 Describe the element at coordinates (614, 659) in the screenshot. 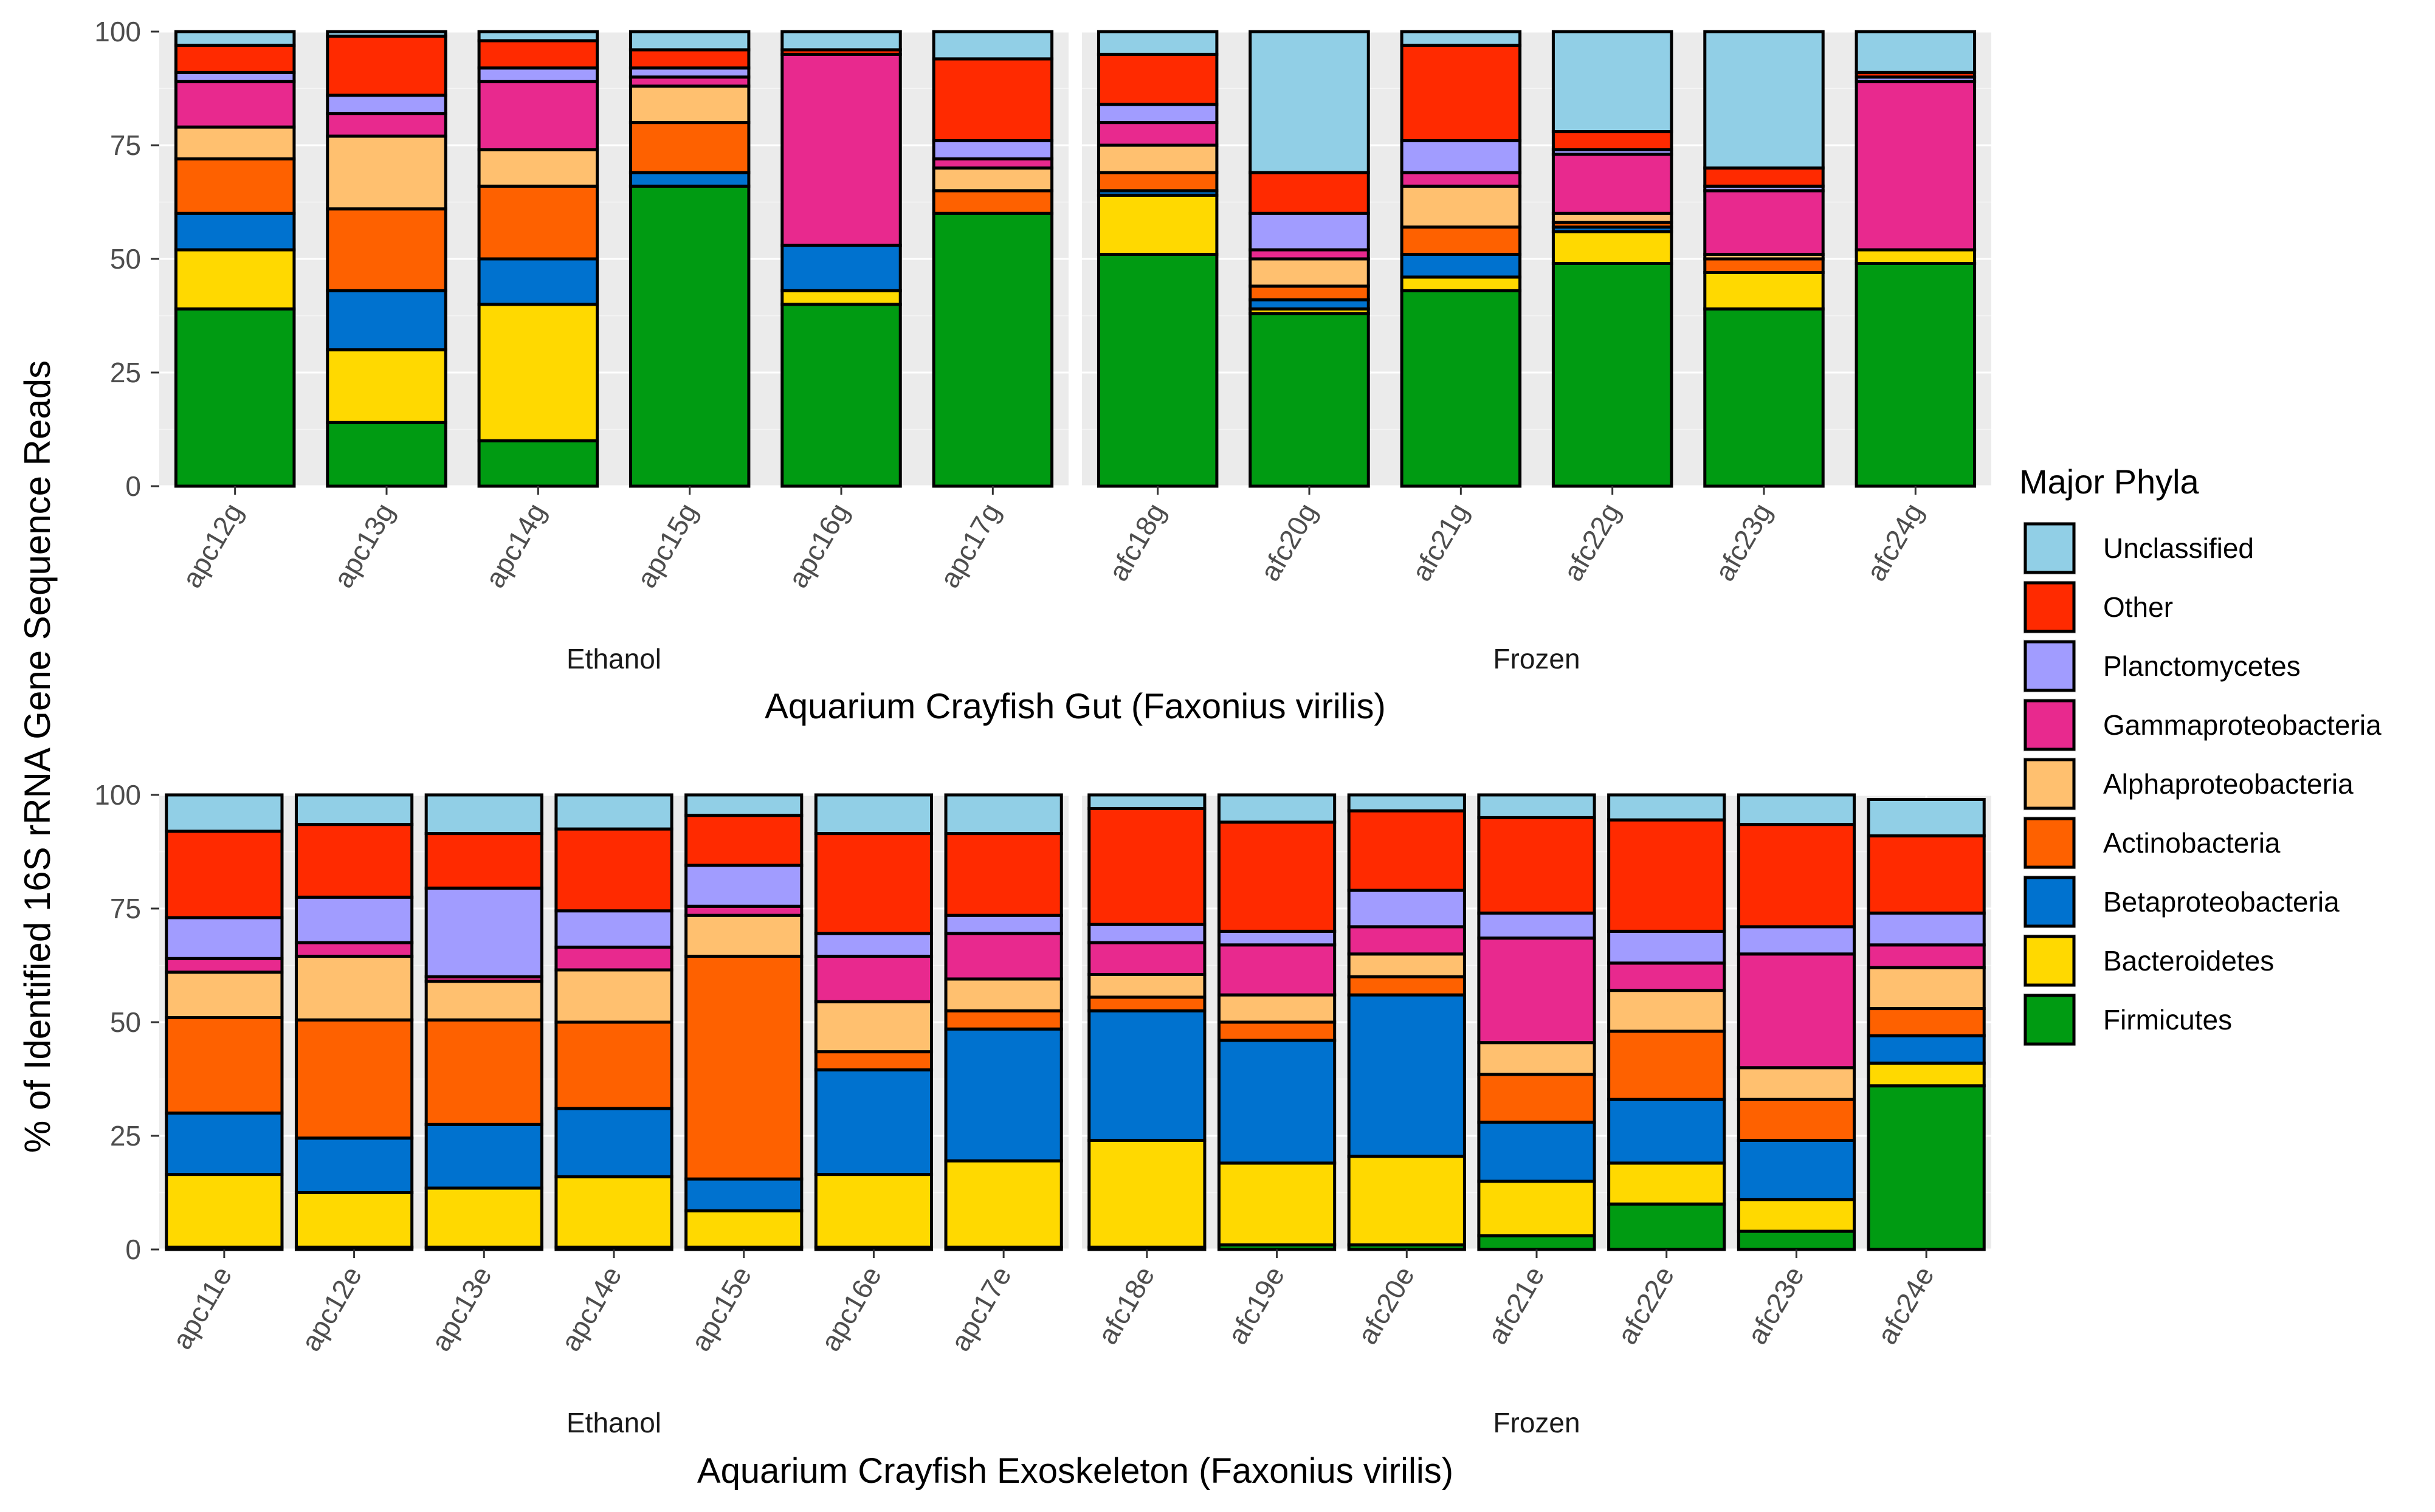

I see `facet-strip-label: Ethanol` at that location.